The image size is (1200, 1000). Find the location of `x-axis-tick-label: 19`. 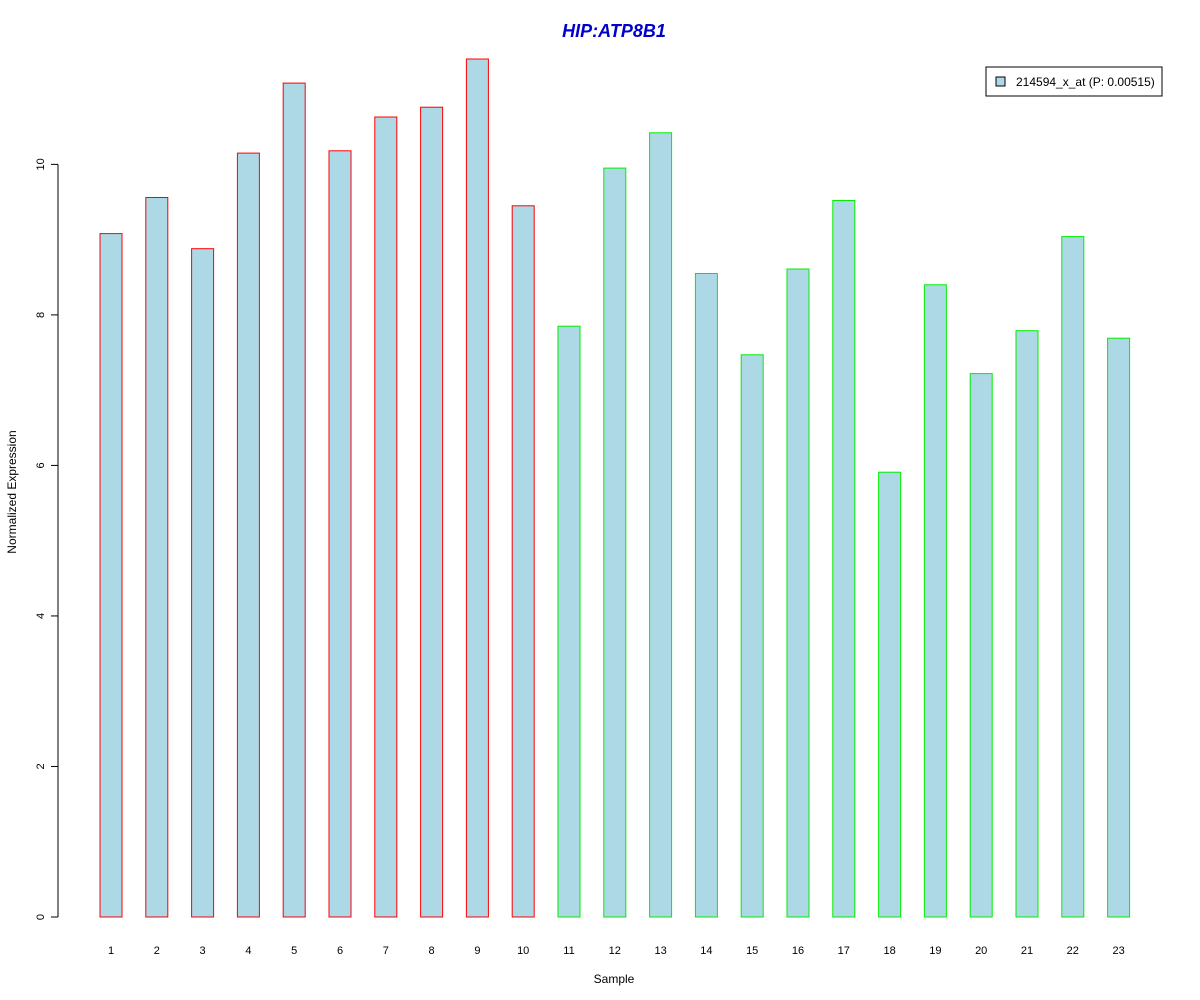

x-axis-tick-label: 19 is located at coordinates (935, 951).